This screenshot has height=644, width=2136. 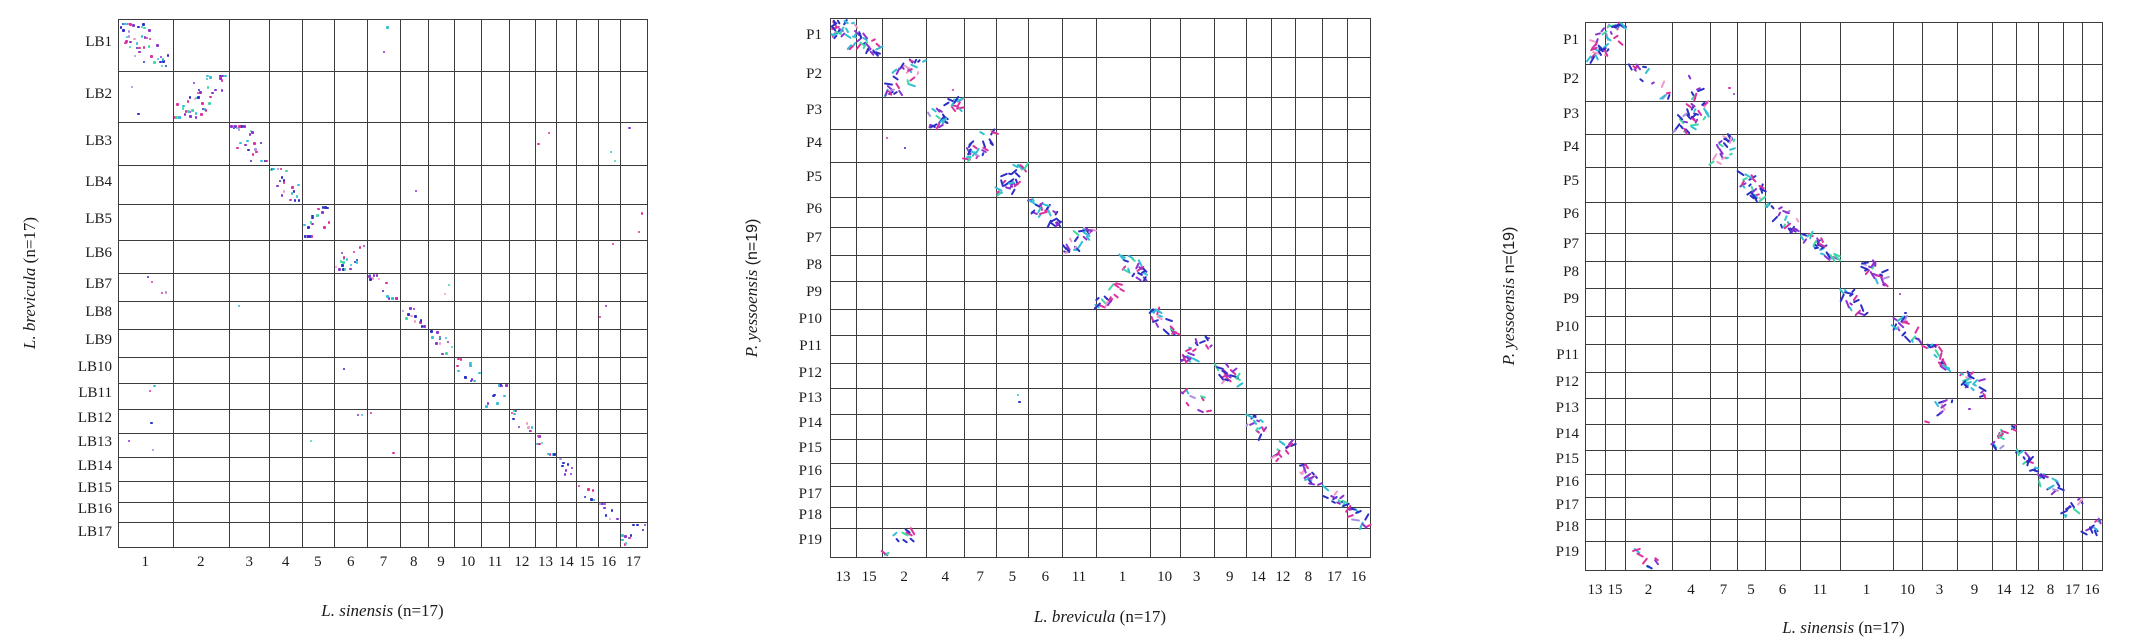 I want to click on row-label: LB12, so click(x=94, y=418).